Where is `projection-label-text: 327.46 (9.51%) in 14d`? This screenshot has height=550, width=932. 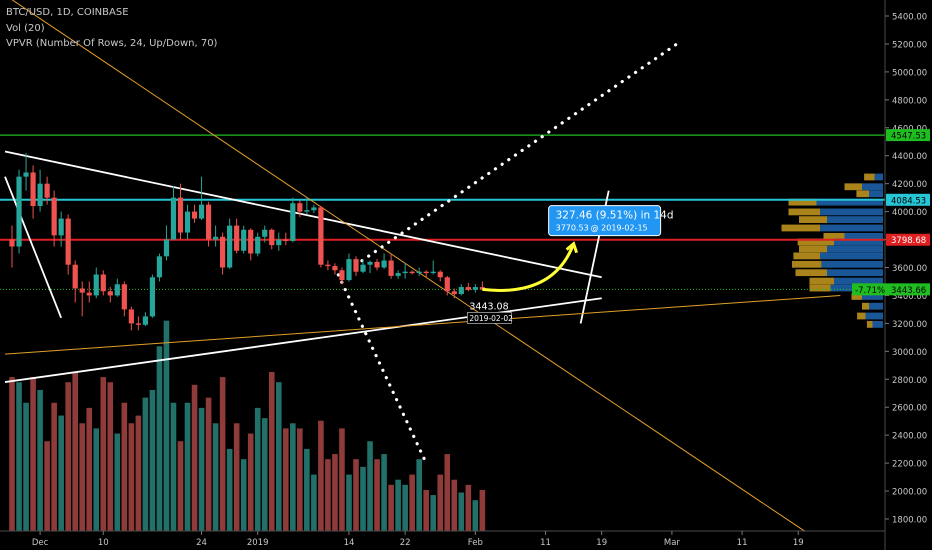
projection-label-text: 327.46 (9.51%) in 14d is located at coordinates (615, 216).